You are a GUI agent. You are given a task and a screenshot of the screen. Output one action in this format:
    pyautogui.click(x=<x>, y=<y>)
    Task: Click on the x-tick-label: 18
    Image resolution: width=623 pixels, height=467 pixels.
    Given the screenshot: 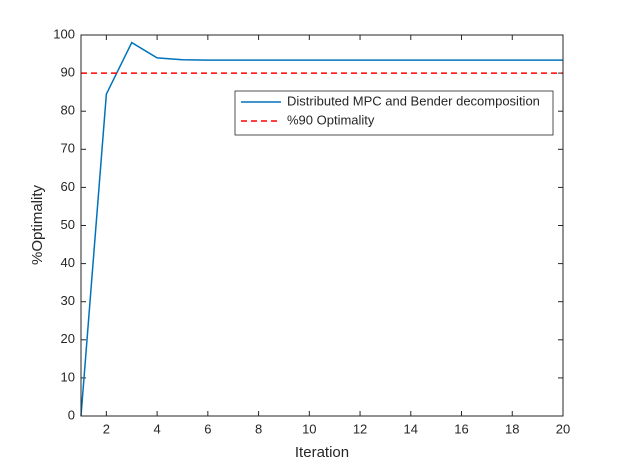 What is the action you would take?
    pyautogui.click(x=512, y=428)
    